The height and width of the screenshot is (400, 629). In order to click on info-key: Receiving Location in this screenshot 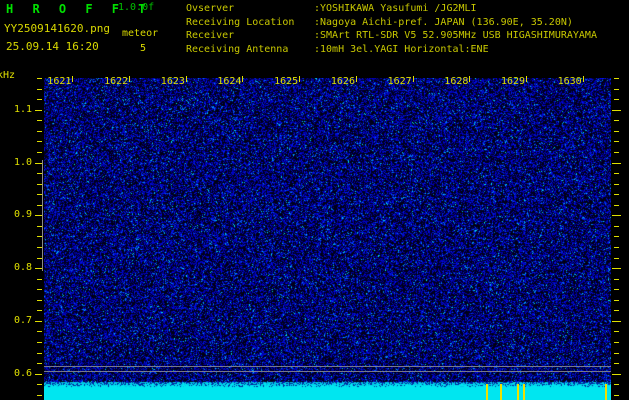, I will do `click(240, 22)`.